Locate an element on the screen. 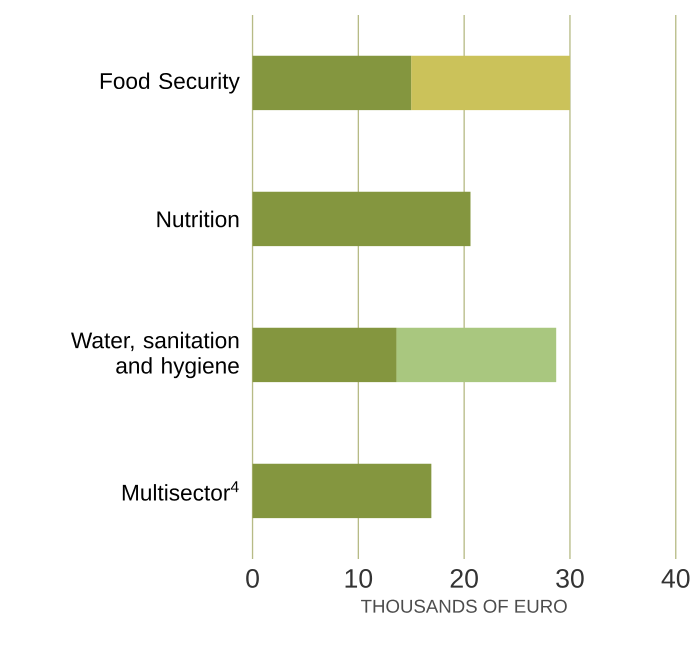 This screenshot has height=646, width=695. y-tick-label: Food Security is located at coordinates (170, 83).